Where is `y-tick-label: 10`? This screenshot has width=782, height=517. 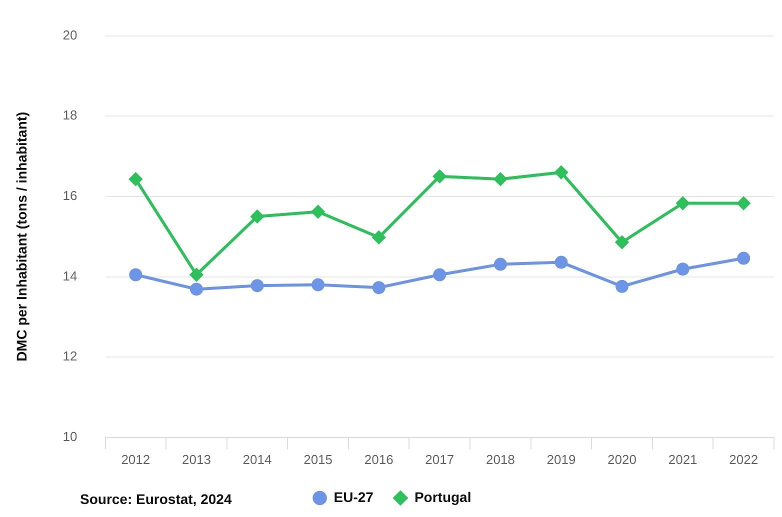 y-tick-label: 10 is located at coordinates (70, 436).